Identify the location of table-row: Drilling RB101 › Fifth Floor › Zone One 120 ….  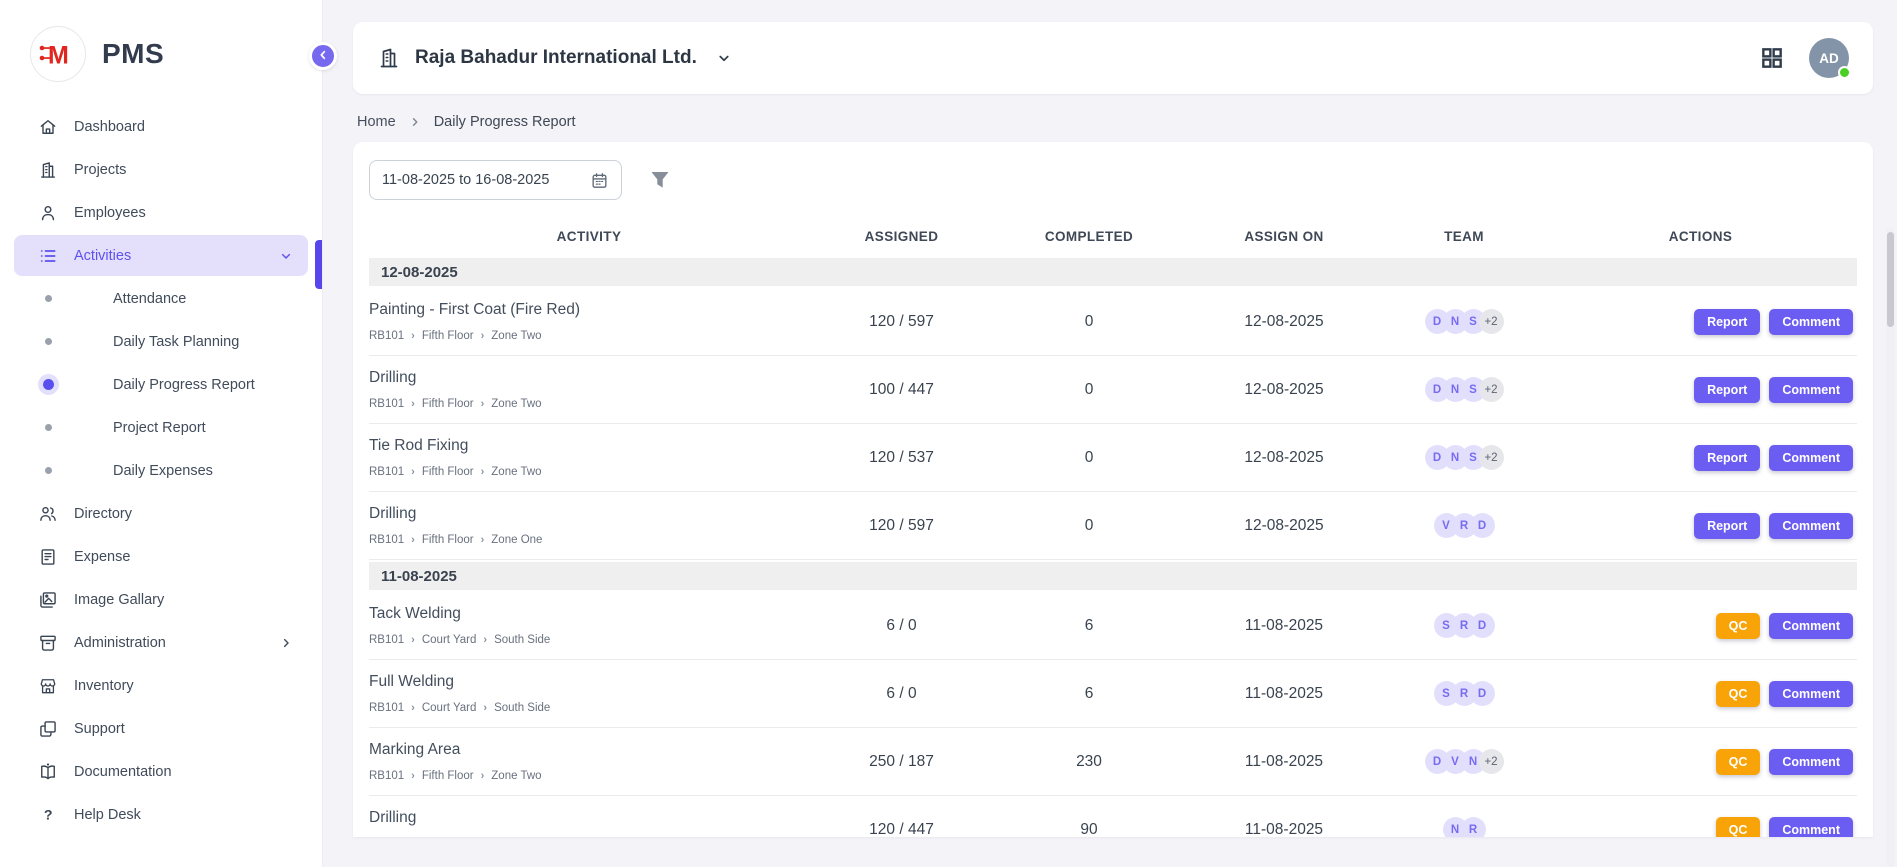
(1113, 526).